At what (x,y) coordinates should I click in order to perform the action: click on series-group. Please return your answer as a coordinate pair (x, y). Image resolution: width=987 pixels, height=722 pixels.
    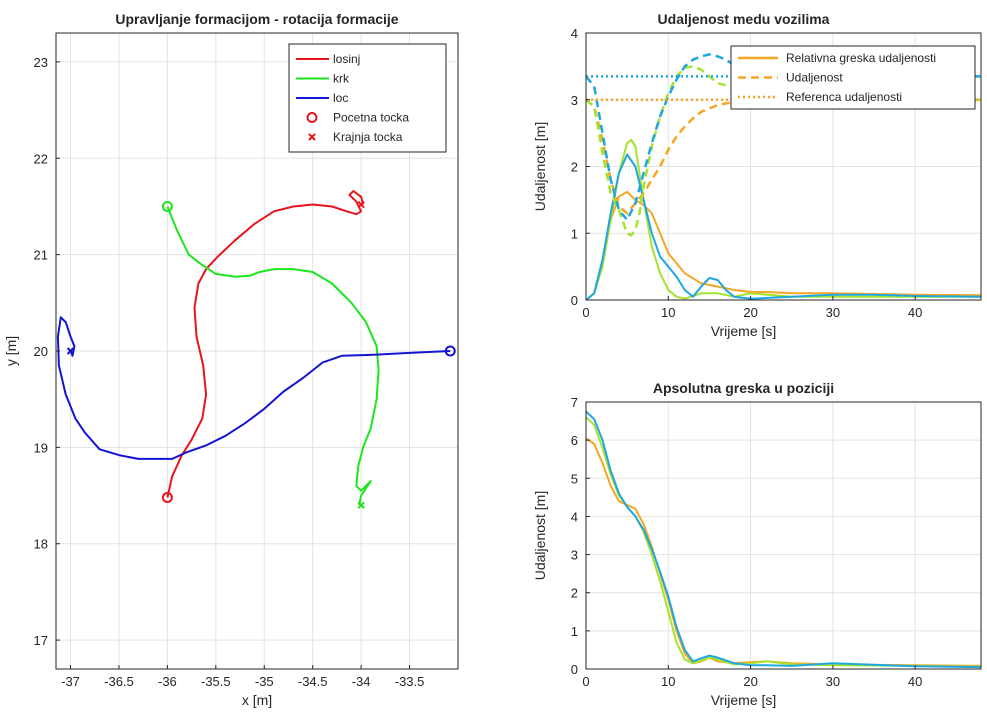
    Looking at the image, I should click on (783, 539).